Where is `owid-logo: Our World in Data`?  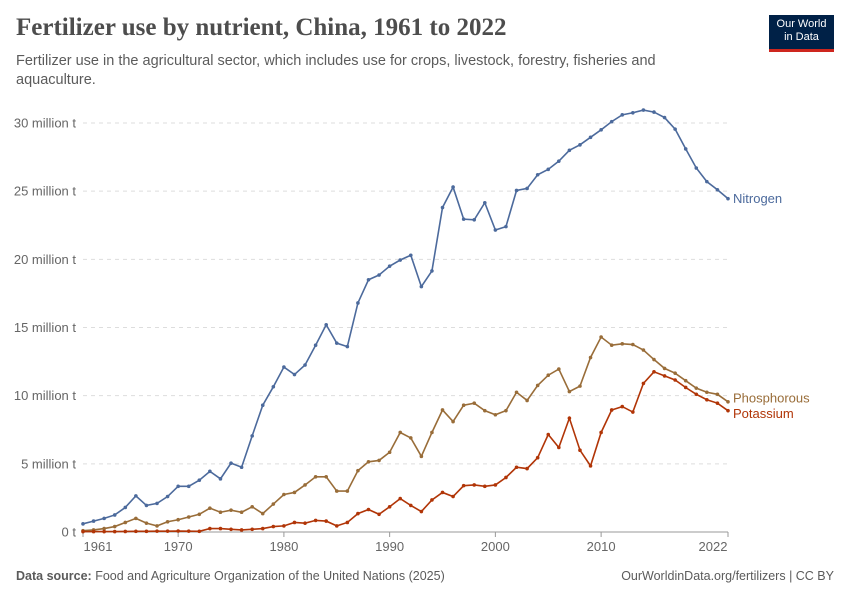 owid-logo: Our World in Data is located at coordinates (801, 33).